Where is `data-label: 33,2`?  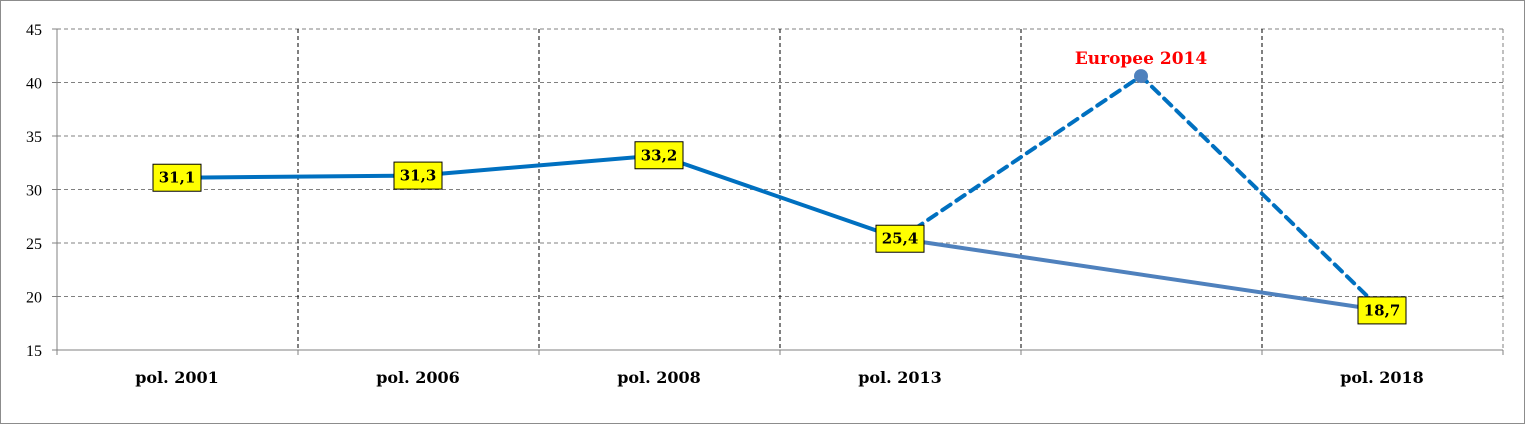
data-label: 33,2 is located at coordinates (659, 155).